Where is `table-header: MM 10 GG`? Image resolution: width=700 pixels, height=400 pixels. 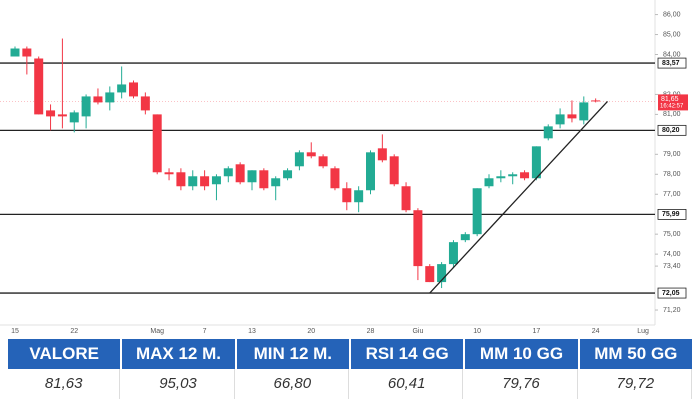
table-header: MM 10 GG is located at coordinates (521, 354).